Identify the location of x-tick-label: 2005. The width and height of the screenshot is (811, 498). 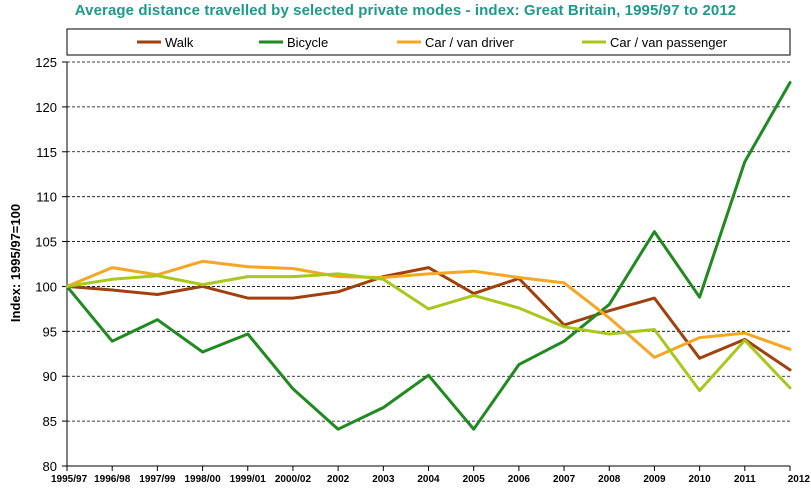
(474, 479).